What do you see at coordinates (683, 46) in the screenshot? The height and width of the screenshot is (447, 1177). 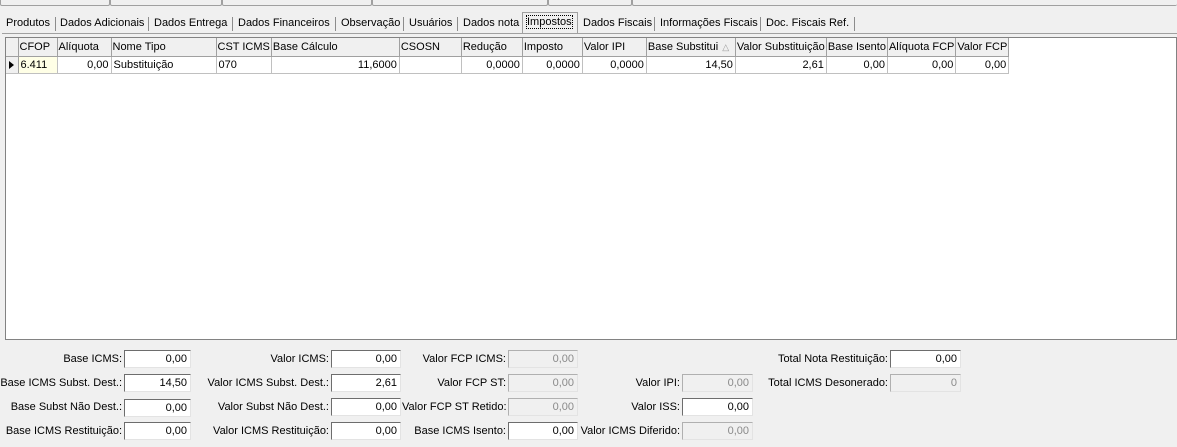 I see `col-header-base-substitui-label: Base Substitui` at bounding box center [683, 46].